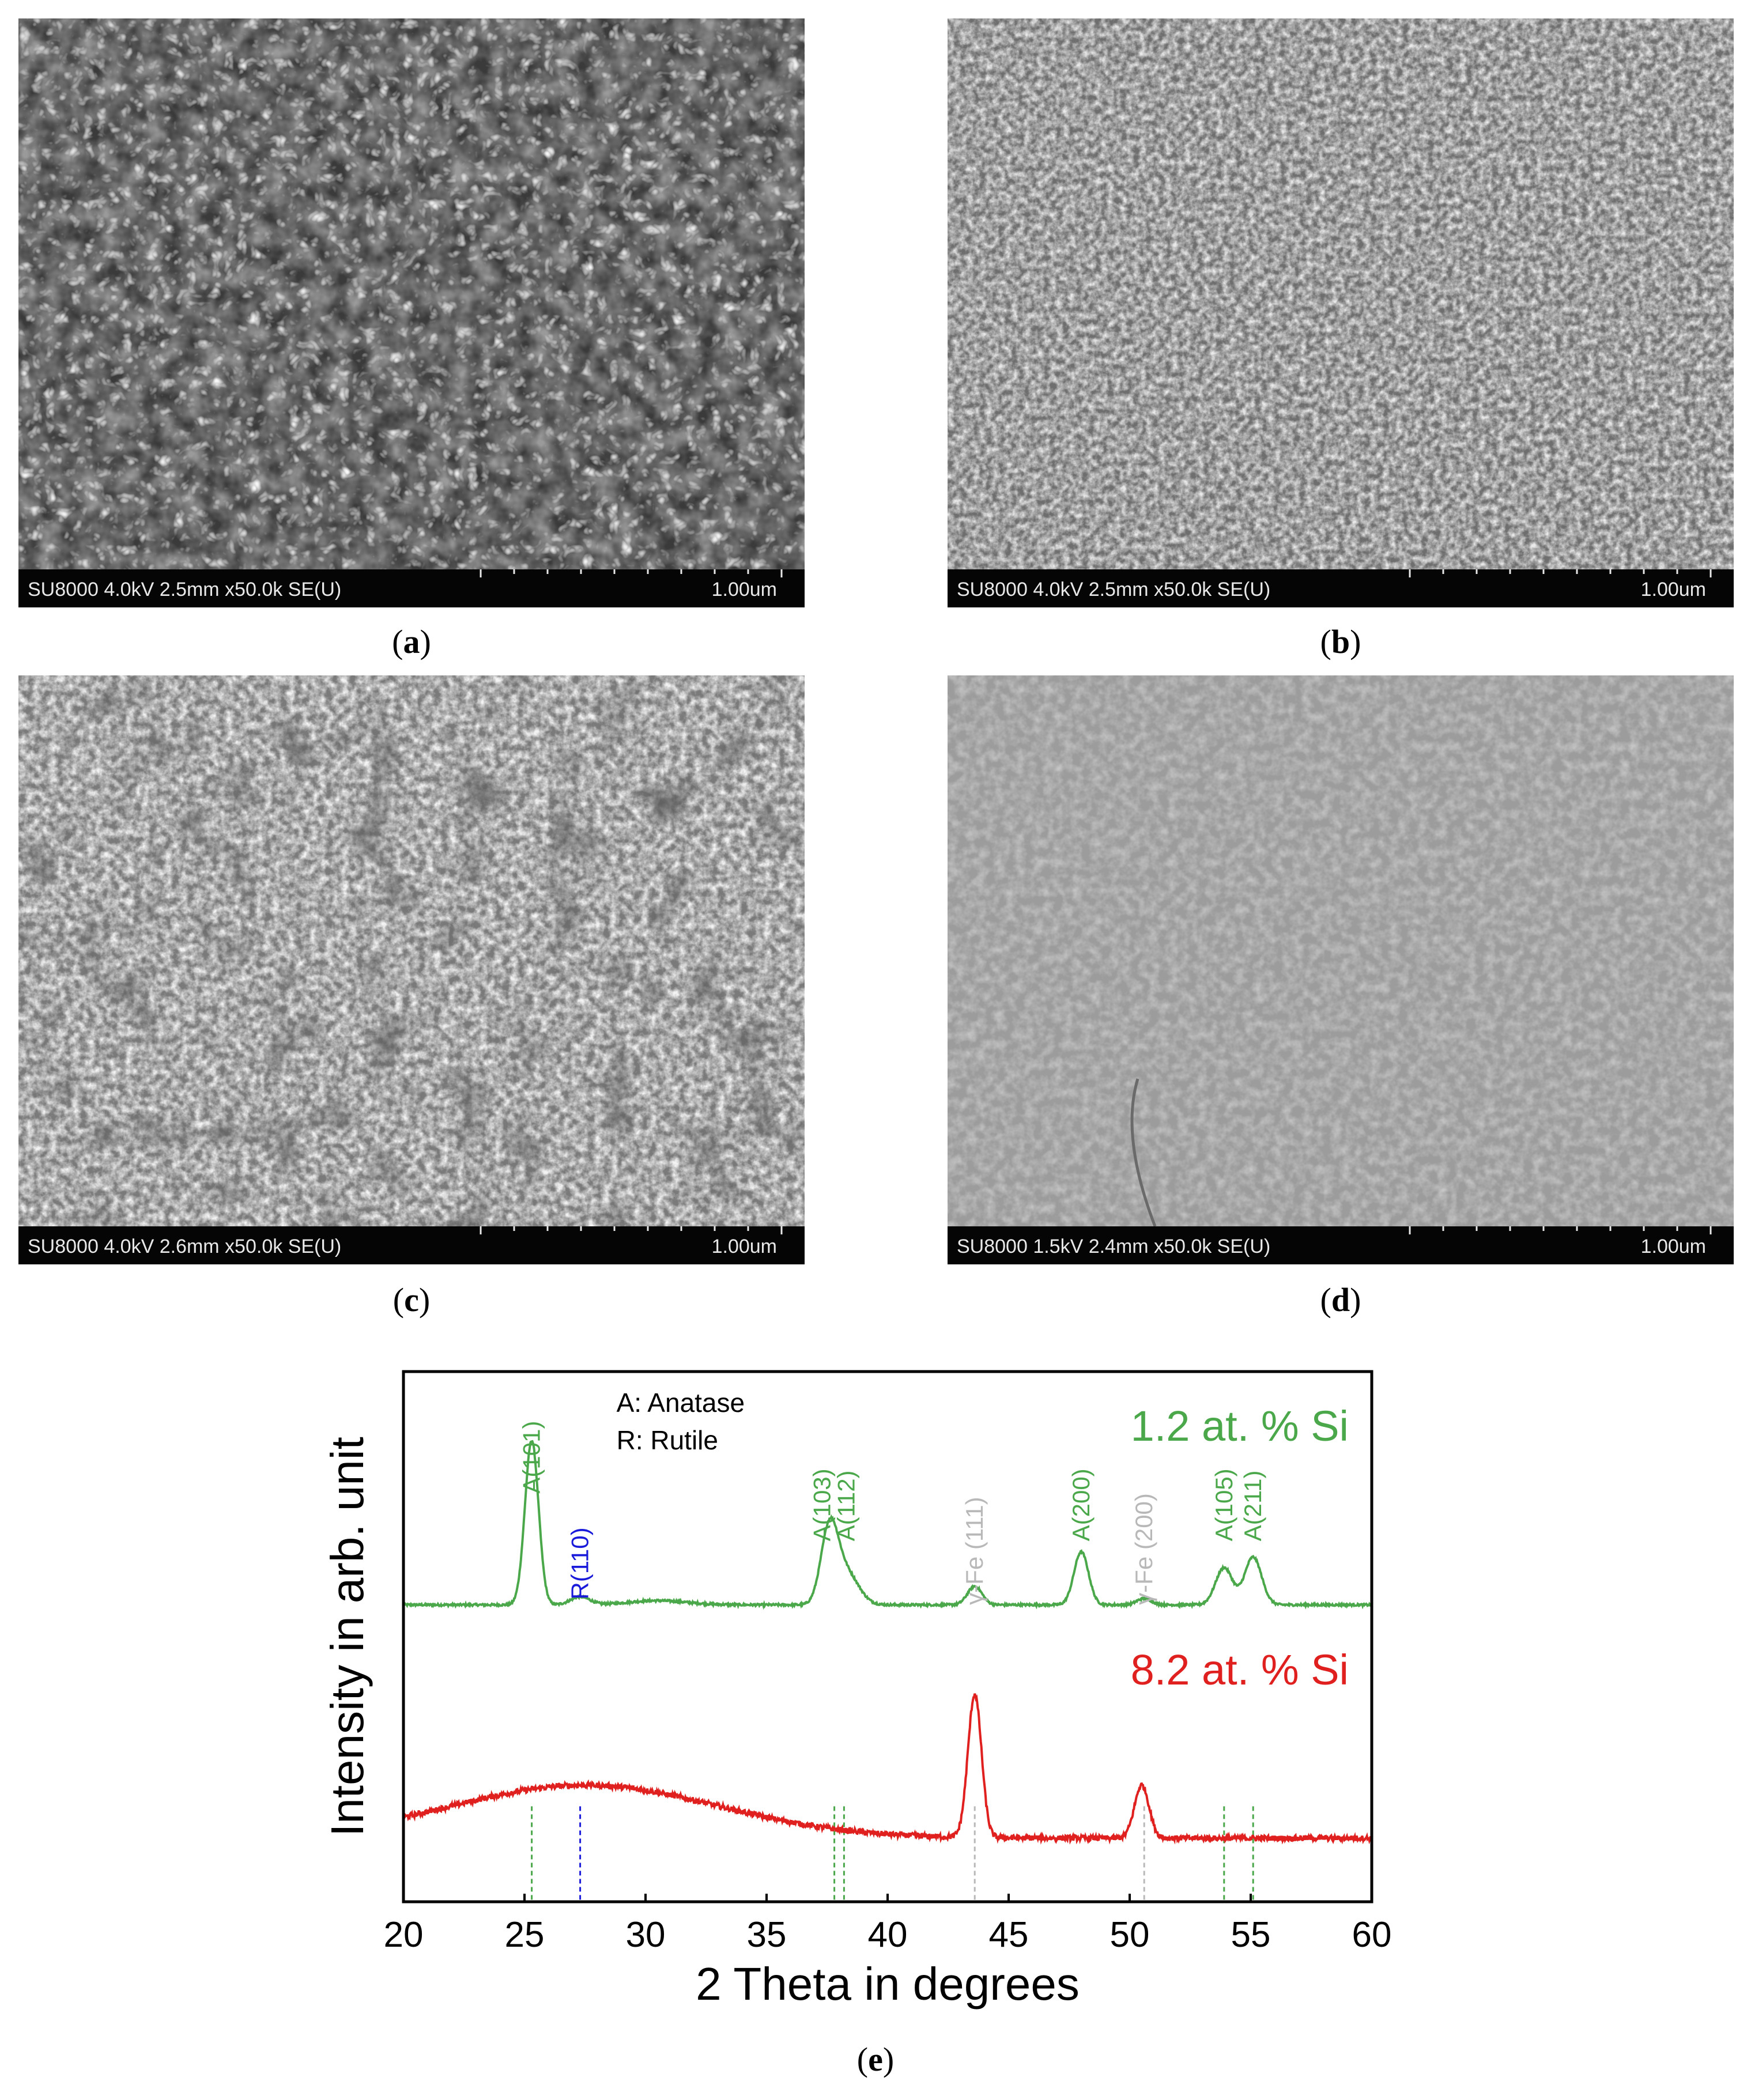 The height and width of the screenshot is (2100, 1751). I want to click on sem-info-bar-c: SU8000 4.0kV 2.6mm x50.0k SE(U) 1.00um, so click(411, 1245).